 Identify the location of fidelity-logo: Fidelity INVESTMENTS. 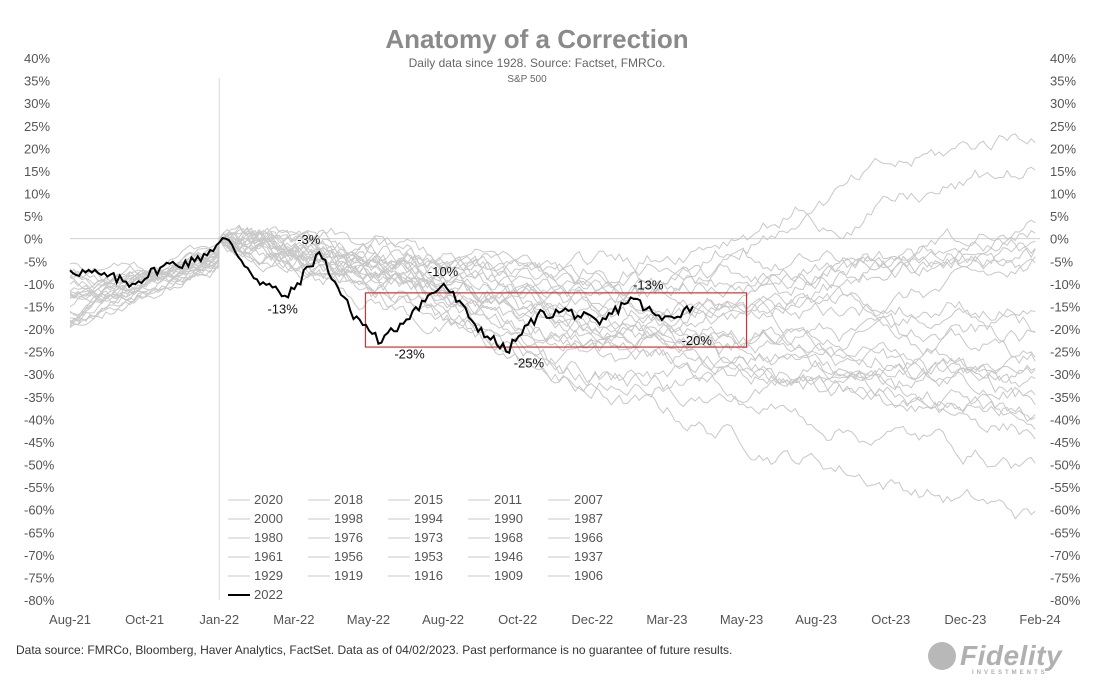
(995, 658).